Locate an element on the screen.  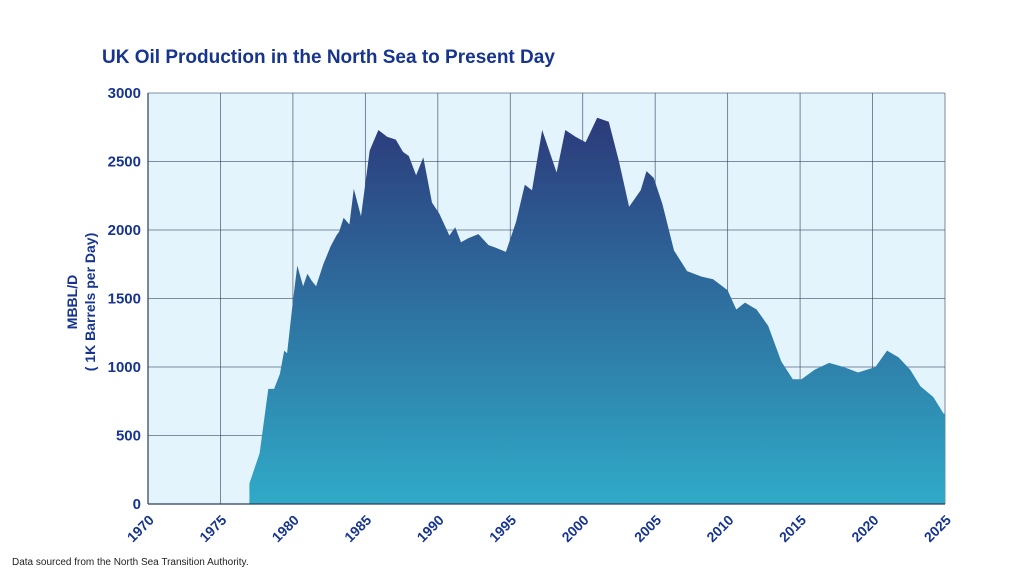
x-tick-label: 1980 is located at coordinates (285, 528).